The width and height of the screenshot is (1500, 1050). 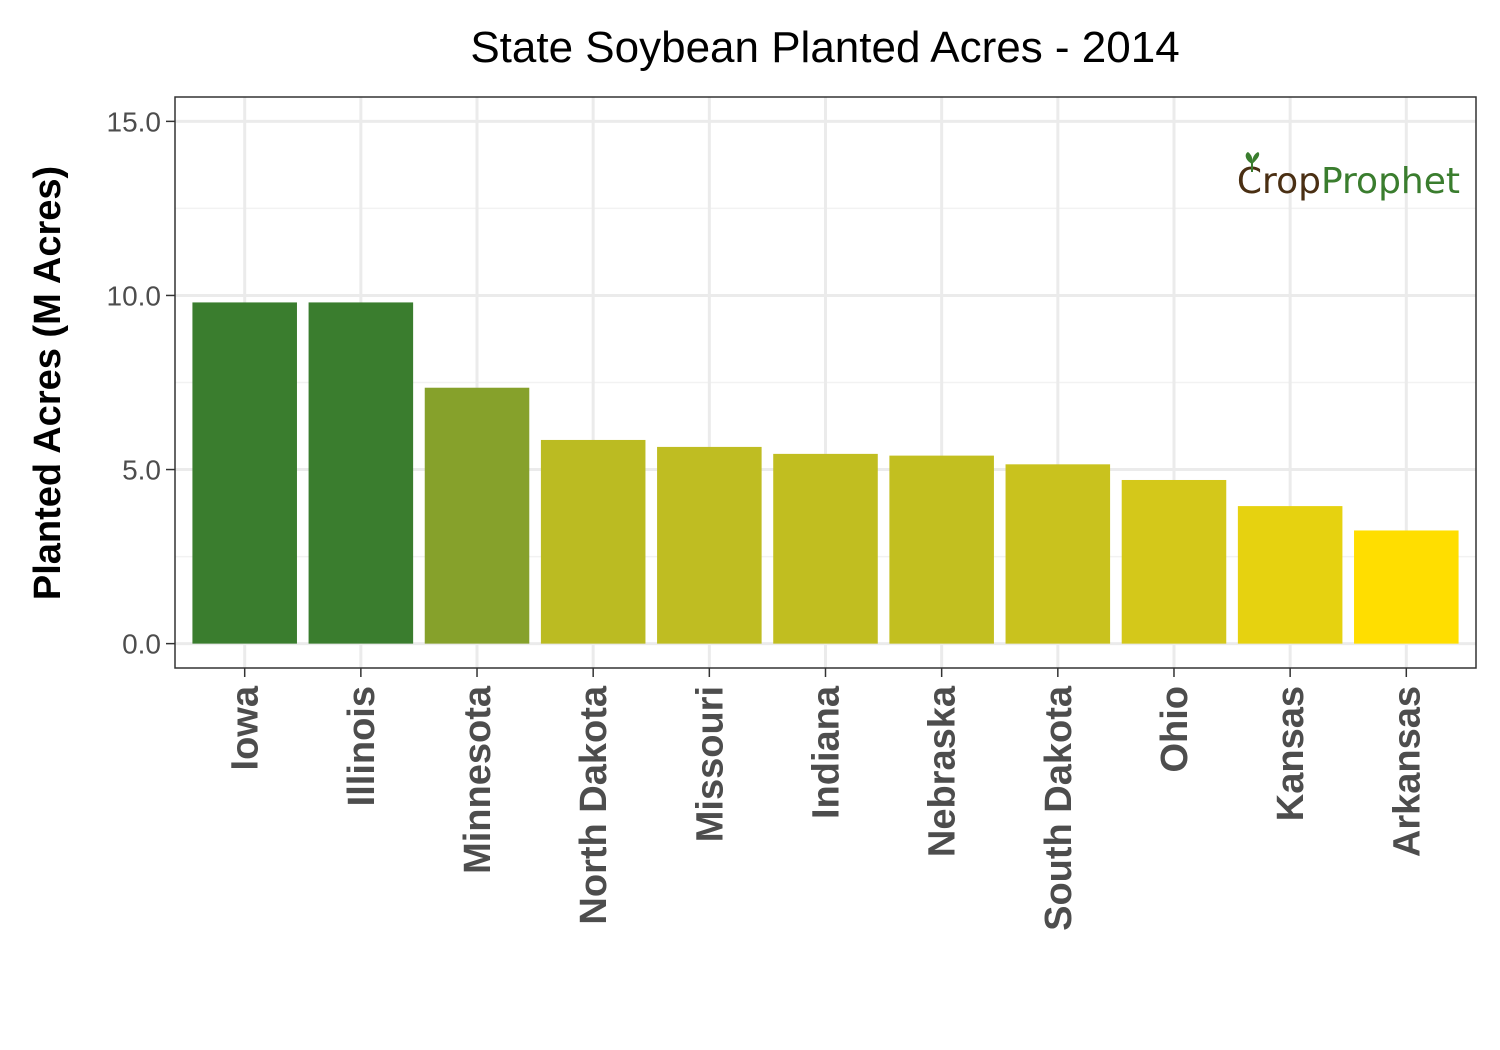 I want to click on y-axis-ticks: 0.0 5.0 10.0 15.0, so click(x=141, y=383).